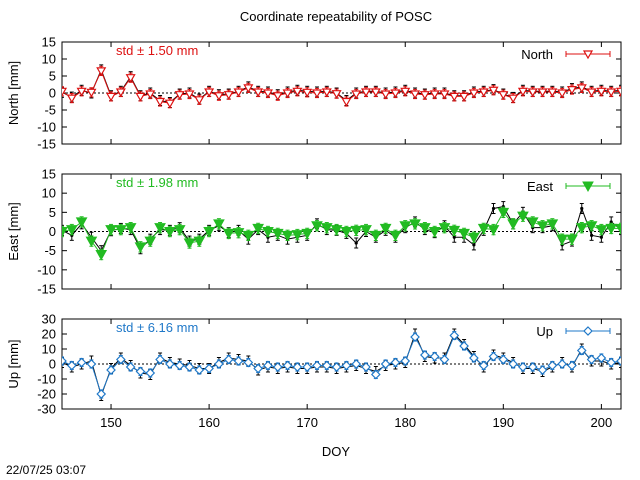  Describe the element at coordinates (537, 54) in the screenshot. I see `legend-label: North` at that location.